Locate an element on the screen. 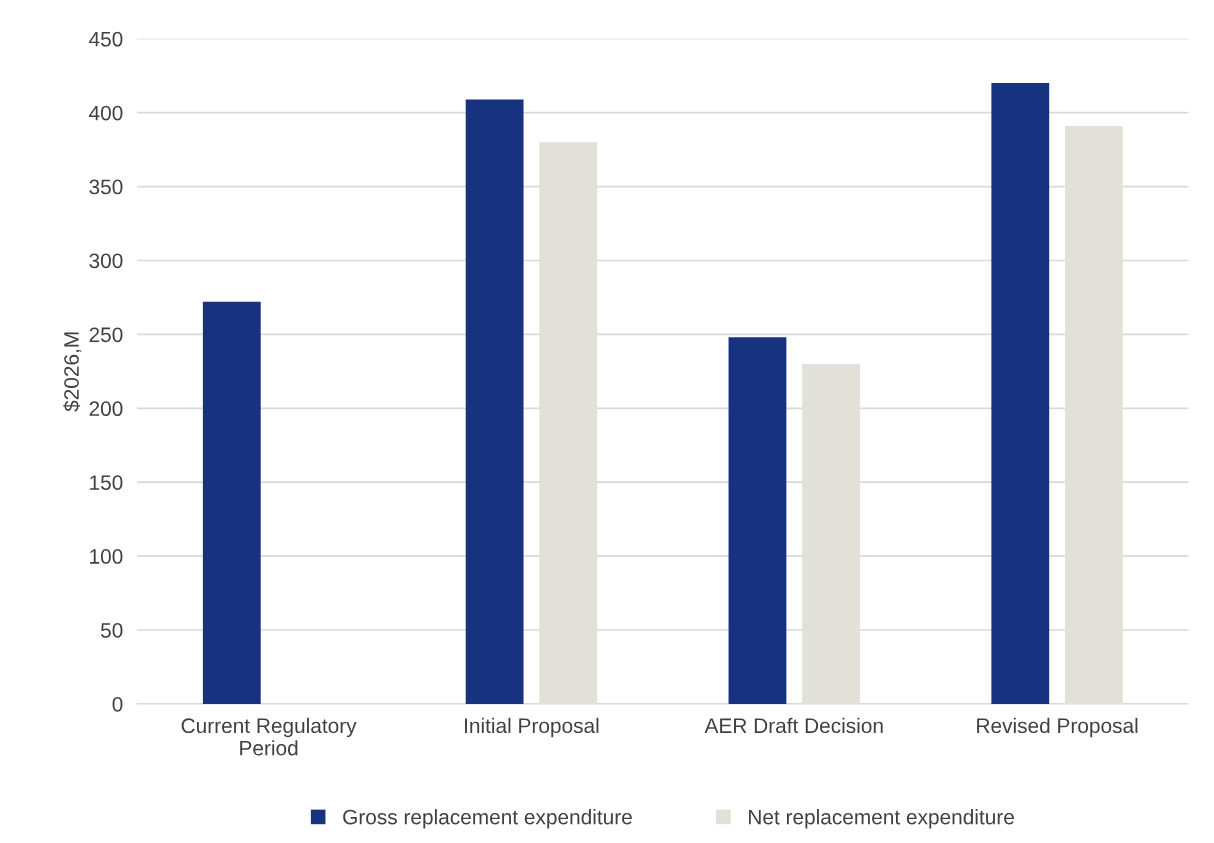  y-tick-label: 0 is located at coordinates (117, 704).